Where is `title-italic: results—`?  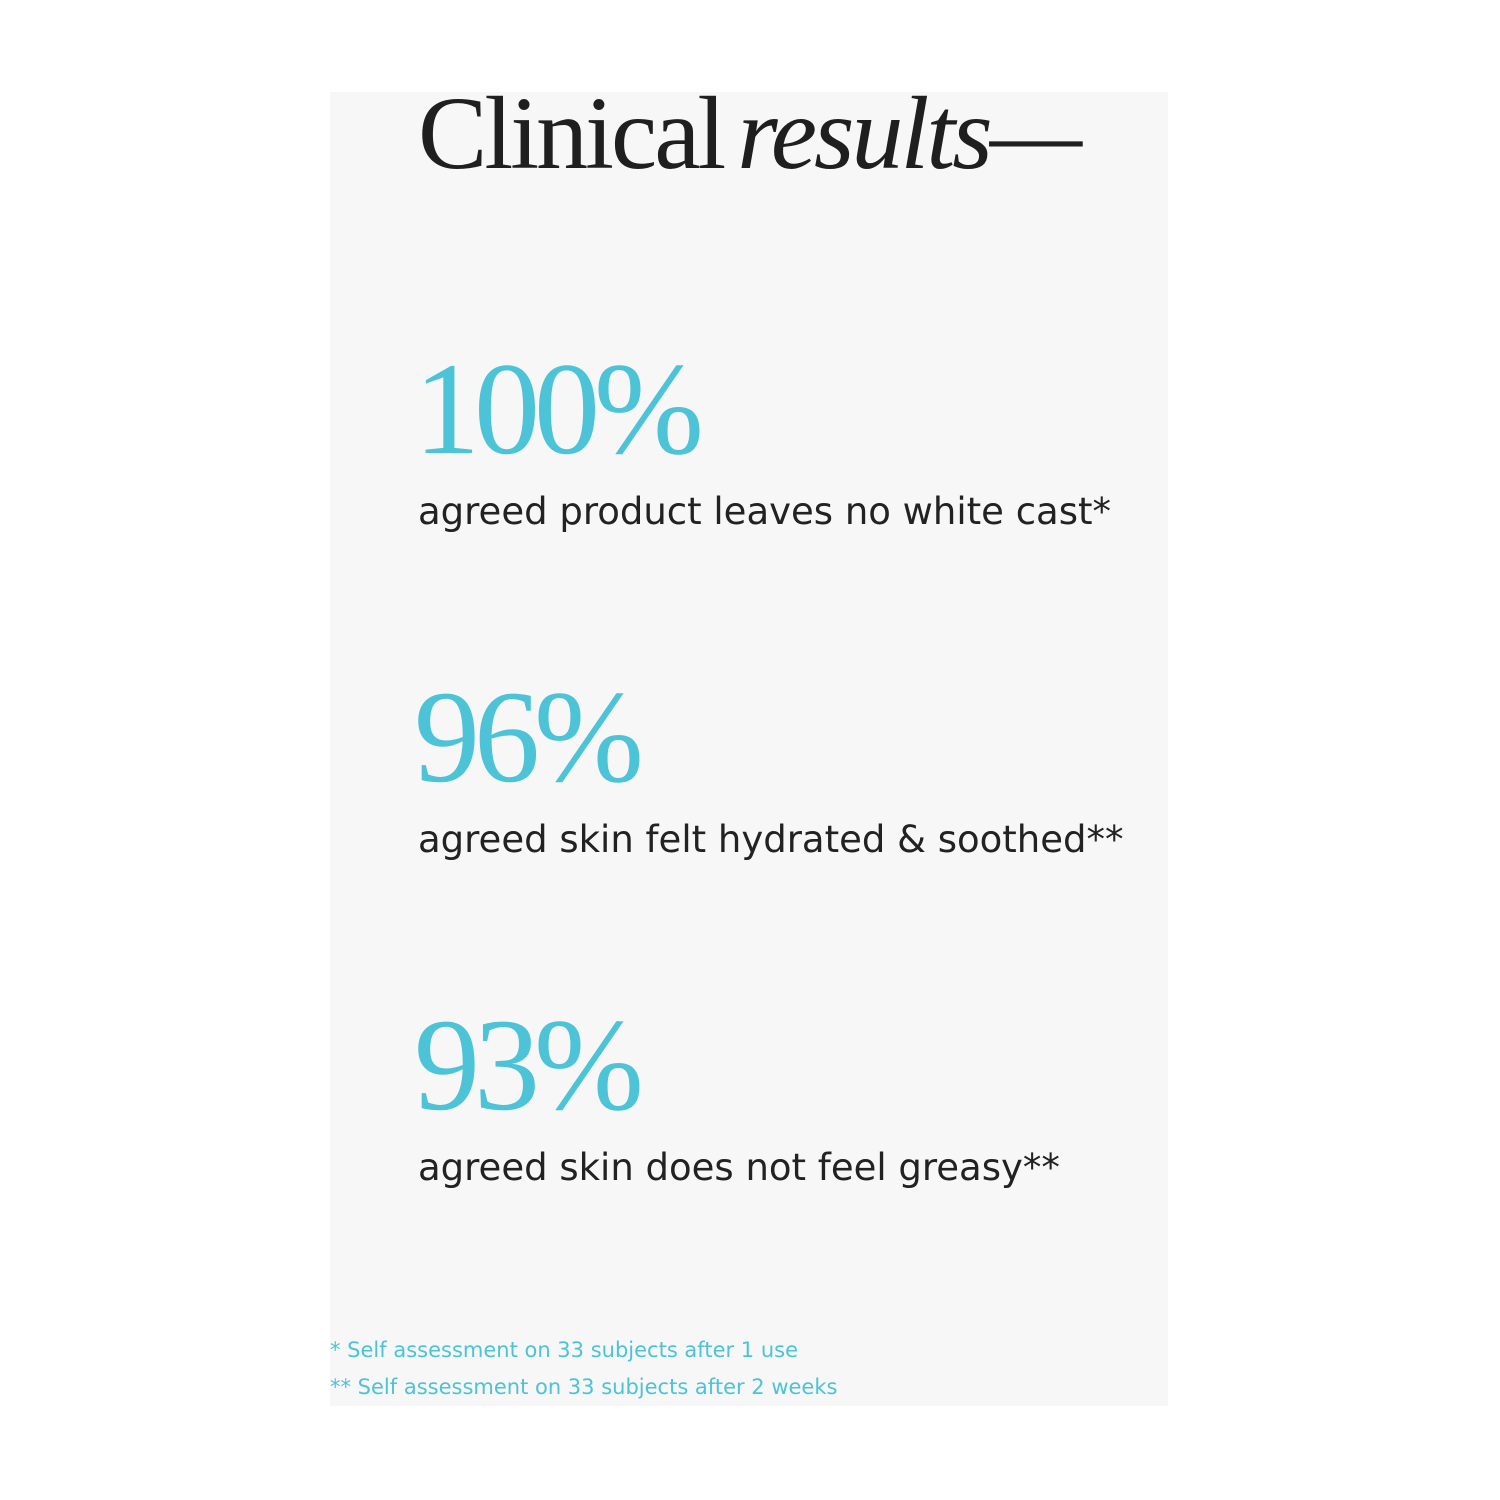 title-italic: results— is located at coordinates (909, 133).